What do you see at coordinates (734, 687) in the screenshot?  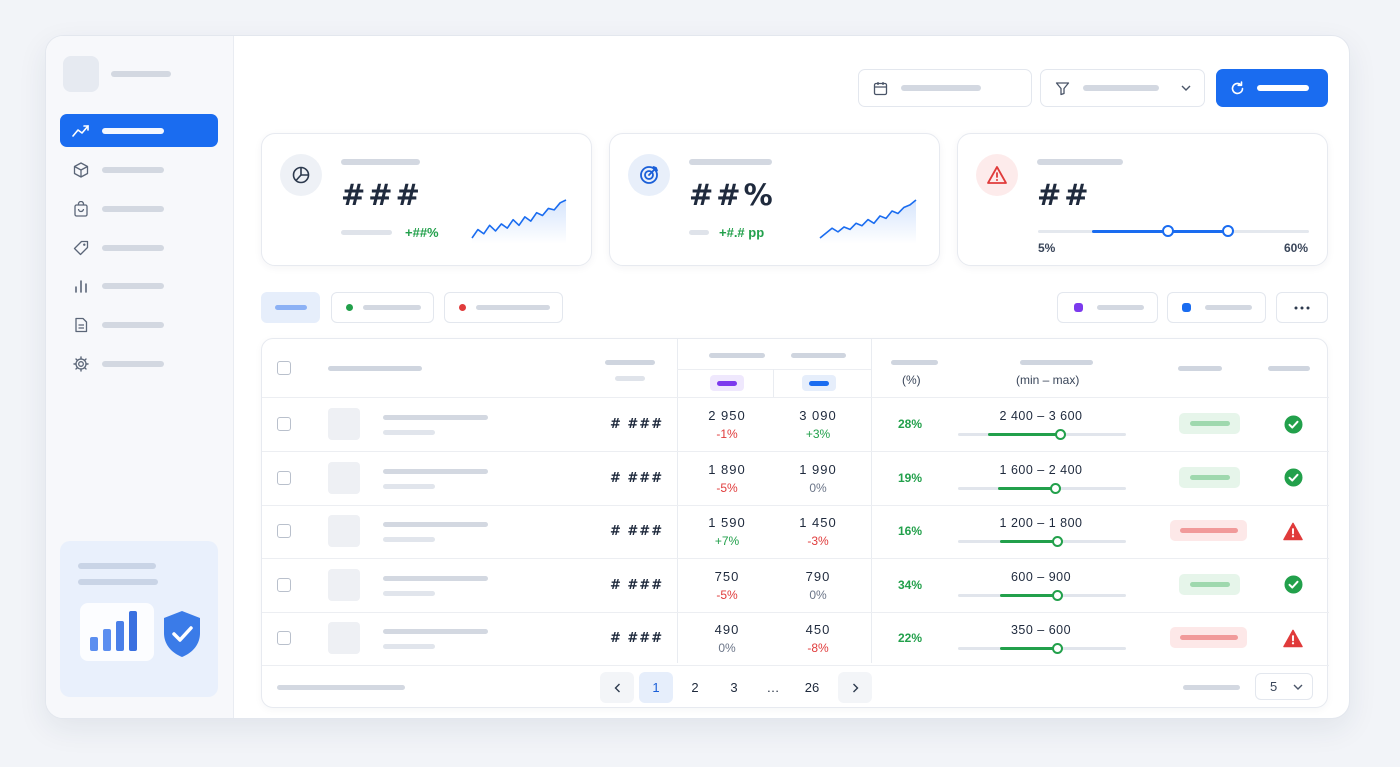 I see `page-3-button: 3` at bounding box center [734, 687].